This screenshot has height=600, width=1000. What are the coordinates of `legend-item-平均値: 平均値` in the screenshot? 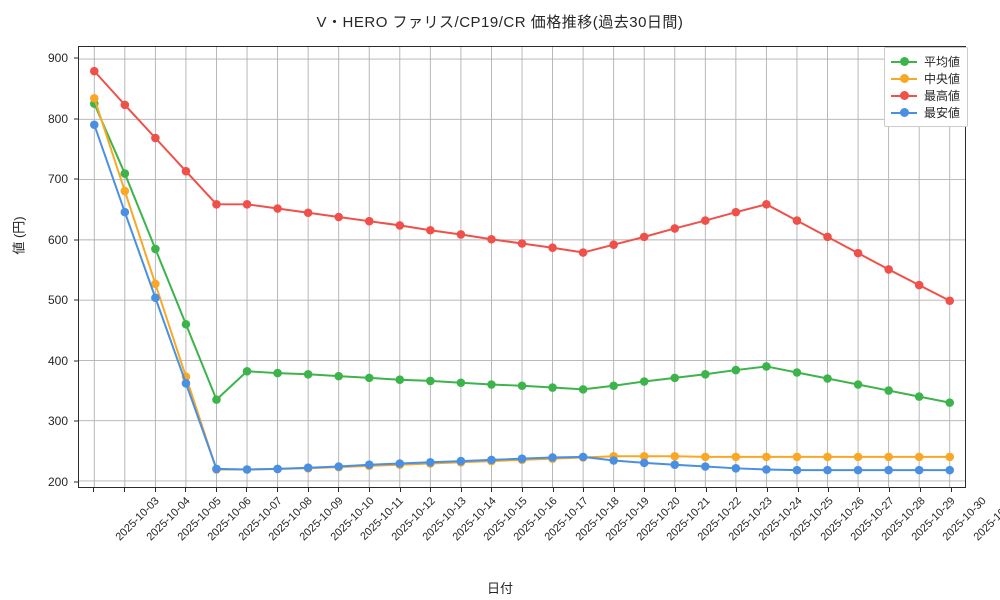 It's located at (925, 61).